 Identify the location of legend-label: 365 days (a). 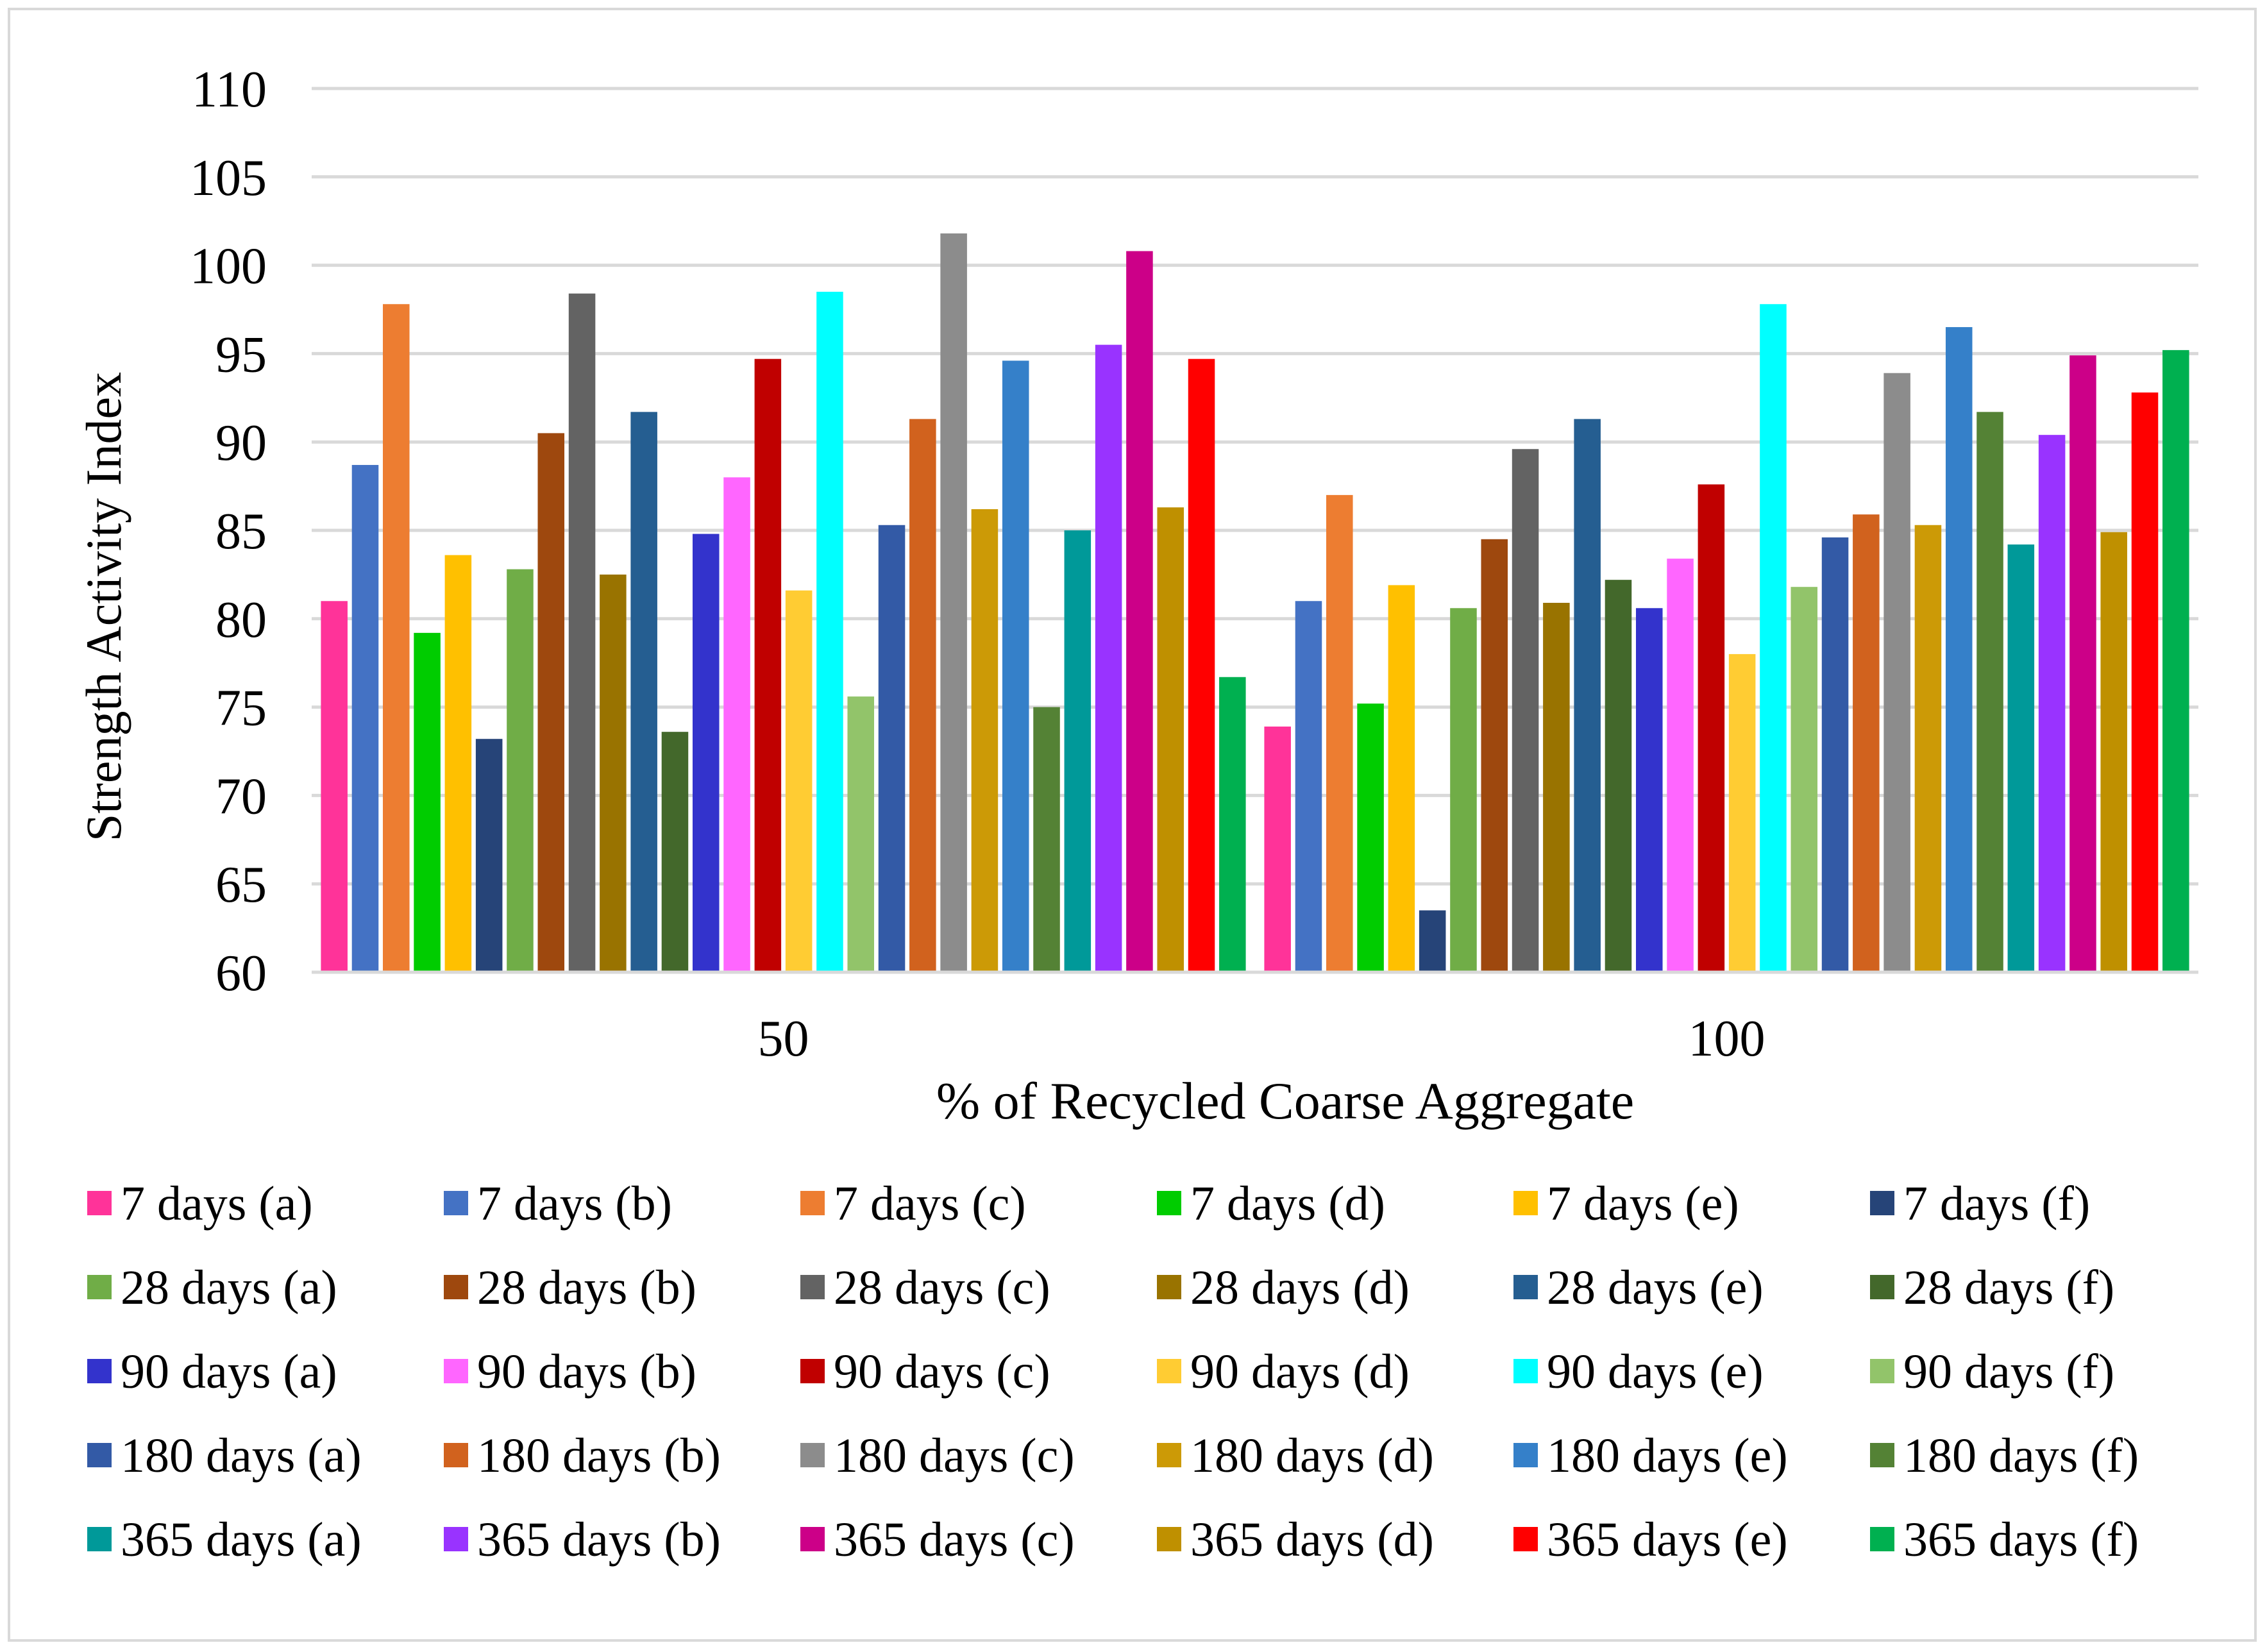
(241, 1540).